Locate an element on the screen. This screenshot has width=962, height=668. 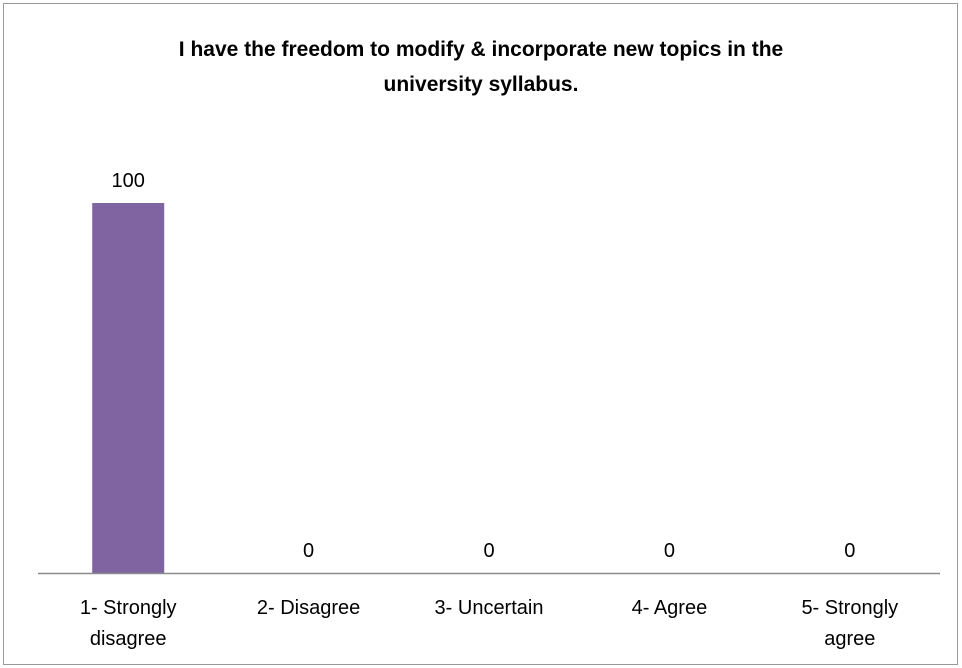
data-label-4: 0 is located at coordinates (669, 551).